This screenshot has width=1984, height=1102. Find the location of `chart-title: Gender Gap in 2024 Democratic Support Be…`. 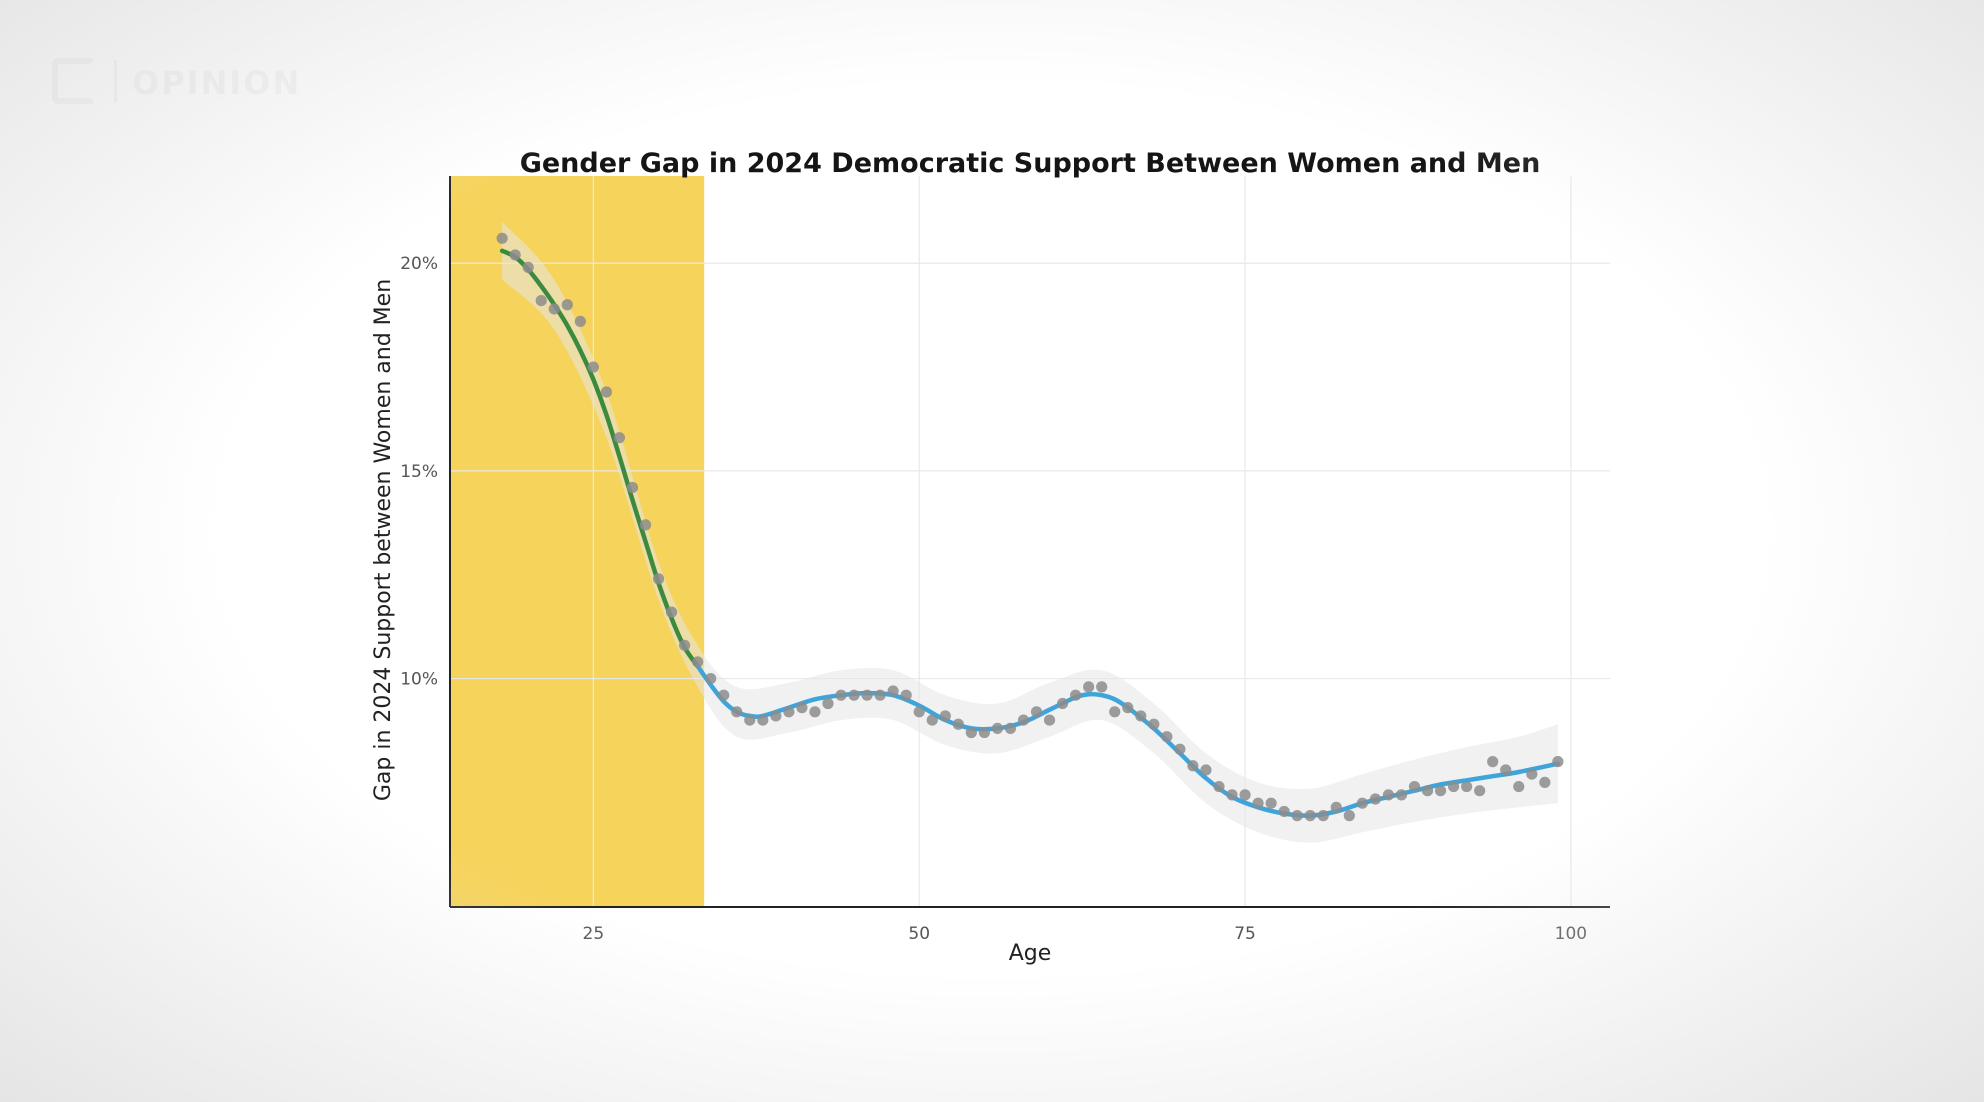

chart-title: Gender Gap in 2024 Democratic Support Be… is located at coordinates (1030, 163).